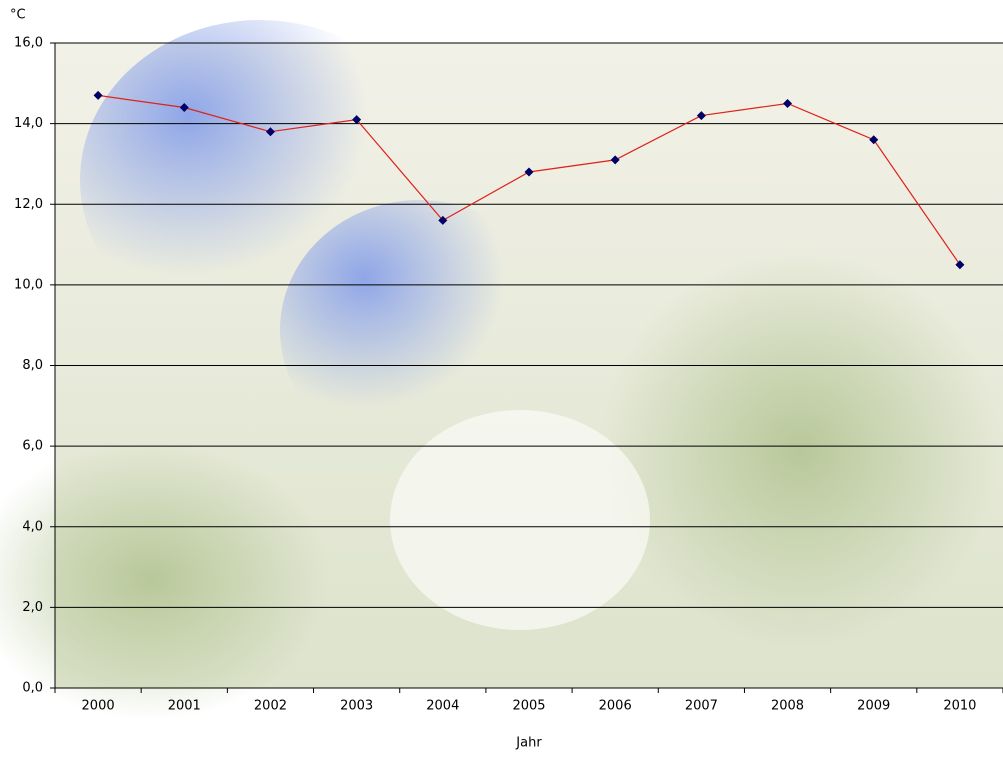 This screenshot has width=1003, height=757. Describe the element at coordinates (356, 706) in the screenshot. I see `x-tick-label: 2003` at that location.